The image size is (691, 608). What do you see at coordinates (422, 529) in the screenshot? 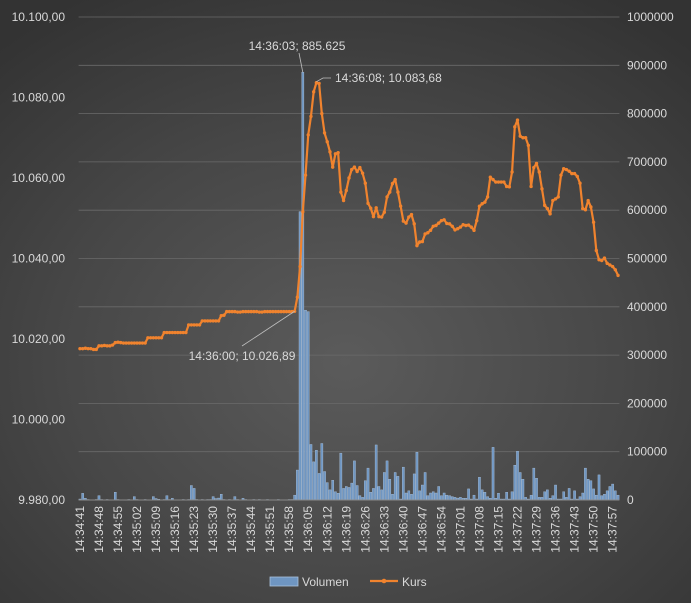
I see `x-tick-label: 14:36:47` at bounding box center [422, 529].